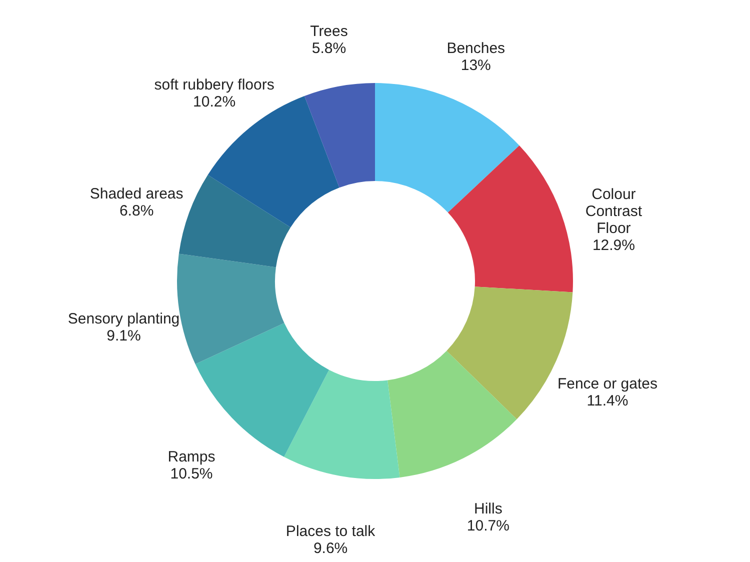 This screenshot has height=562, width=750. I want to click on slice-label: Benches, so click(476, 48).